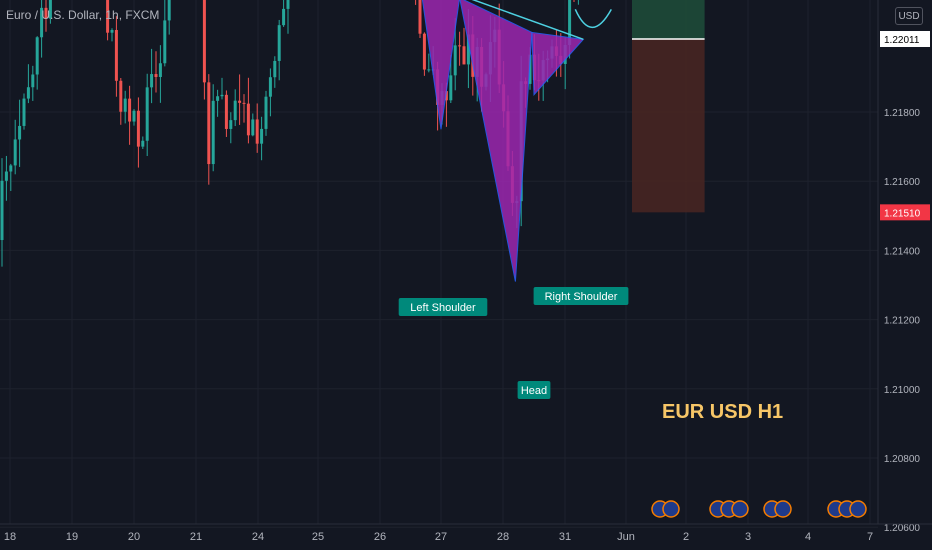 Image resolution: width=932 pixels, height=550 pixels. I want to click on neckline, so click(527, 20).